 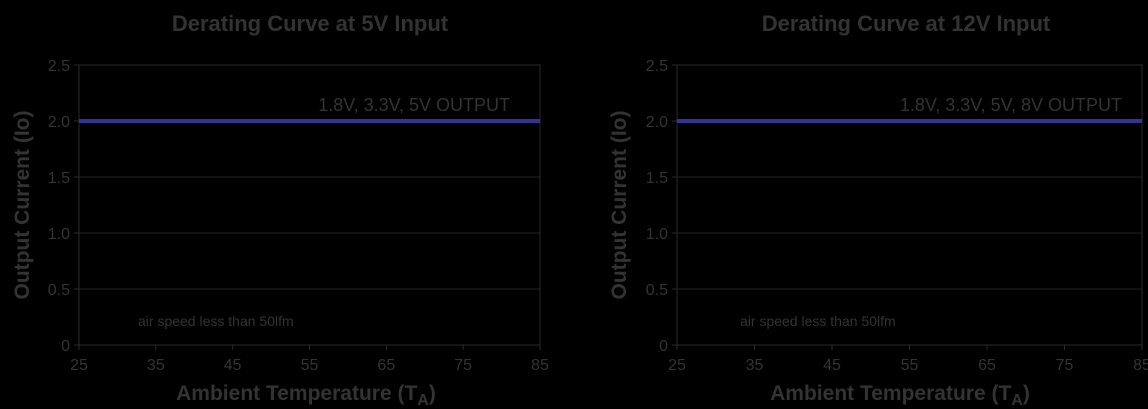 What do you see at coordinates (906, 23) in the screenshot?
I see `chart-title: Derating Curve at 12V Input` at bounding box center [906, 23].